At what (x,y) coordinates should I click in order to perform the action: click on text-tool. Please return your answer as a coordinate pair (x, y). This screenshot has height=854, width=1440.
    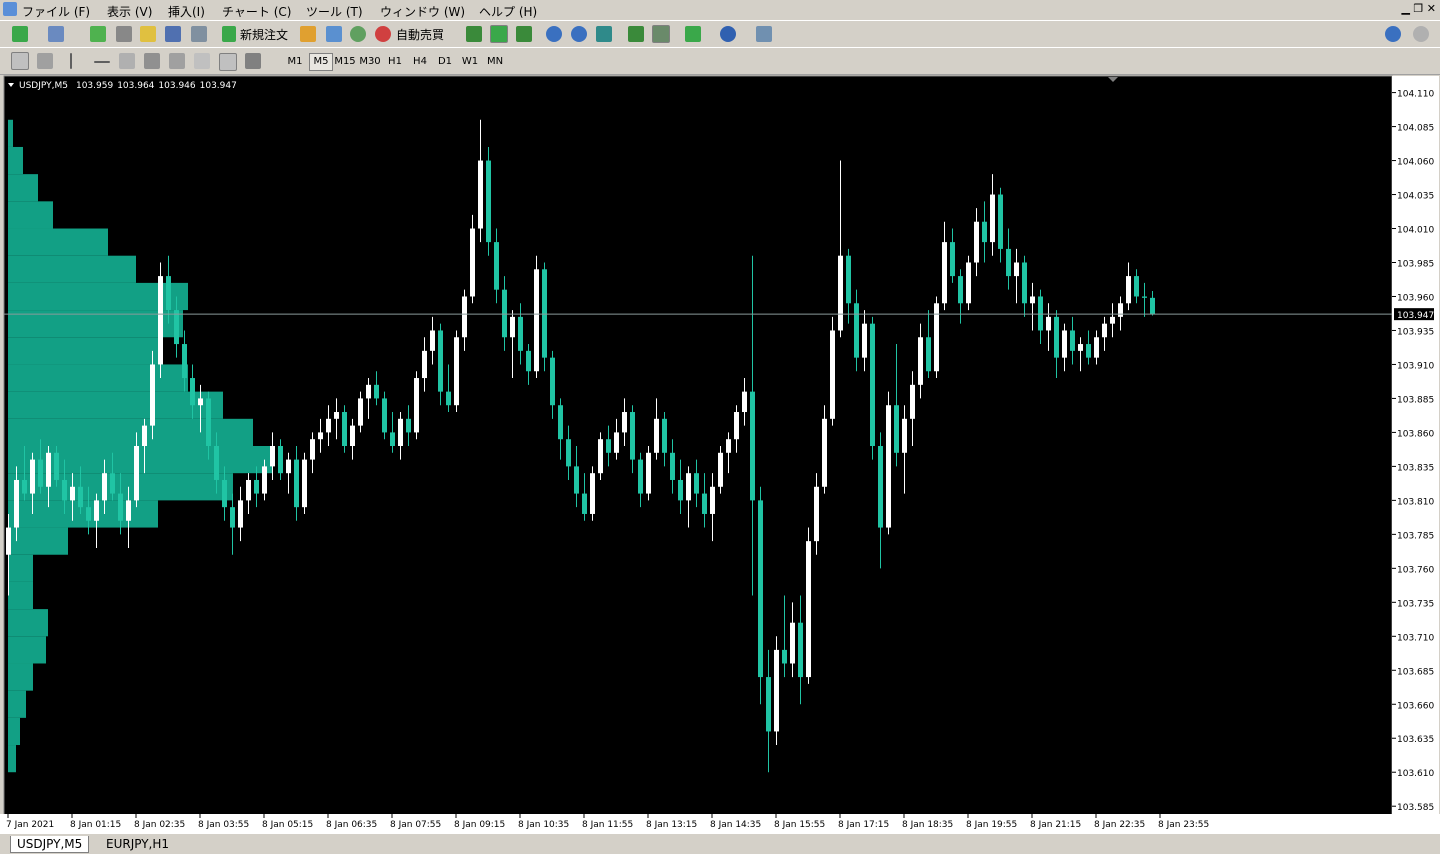
    Looking at the image, I should click on (202, 61).